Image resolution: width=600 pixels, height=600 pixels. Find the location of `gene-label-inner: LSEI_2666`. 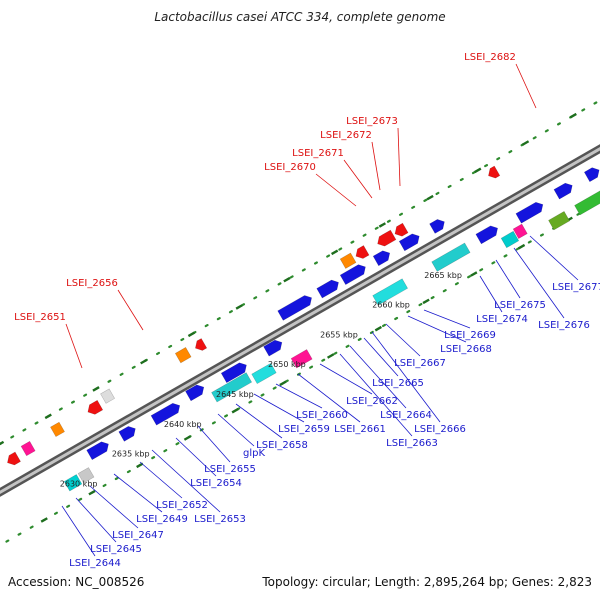

gene-label-inner: LSEI_2666 is located at coordinates (440, 429).